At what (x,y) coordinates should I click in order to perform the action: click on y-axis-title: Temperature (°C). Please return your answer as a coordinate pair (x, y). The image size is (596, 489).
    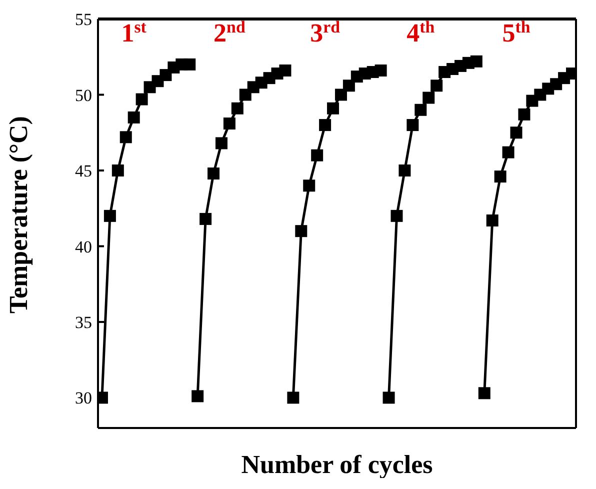
    Looking at the image, I should click on (19, 215).